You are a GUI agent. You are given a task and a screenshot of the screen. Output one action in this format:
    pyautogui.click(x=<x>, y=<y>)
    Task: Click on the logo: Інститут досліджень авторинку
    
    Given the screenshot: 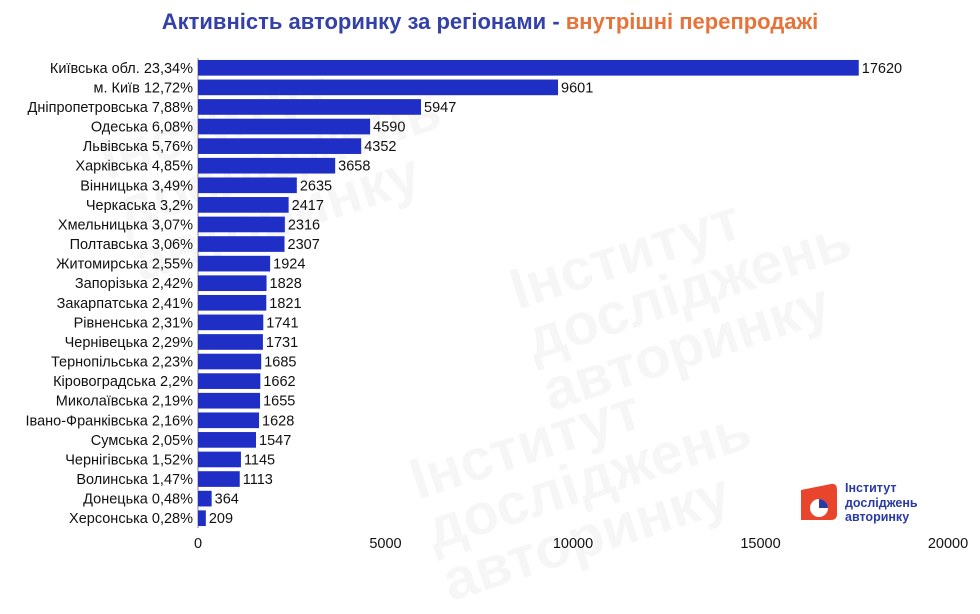 What is the action you would take?
    pyautogui.click(x=872, y=503)
    